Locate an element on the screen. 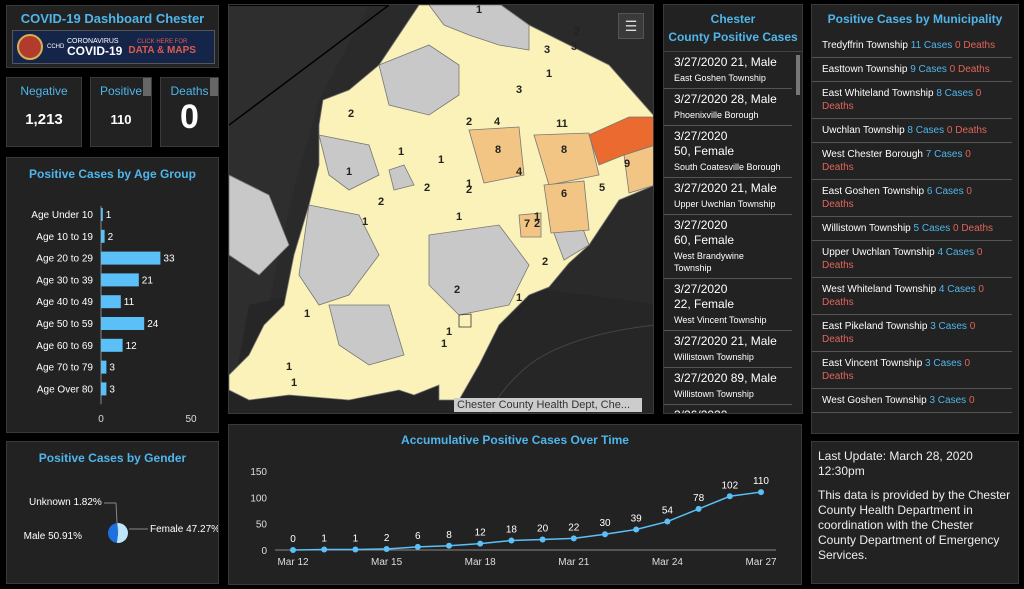 Image resolution: width=1024 pixels, height=589 pixels. data-label: 8 is located at coordinates (449, 535).